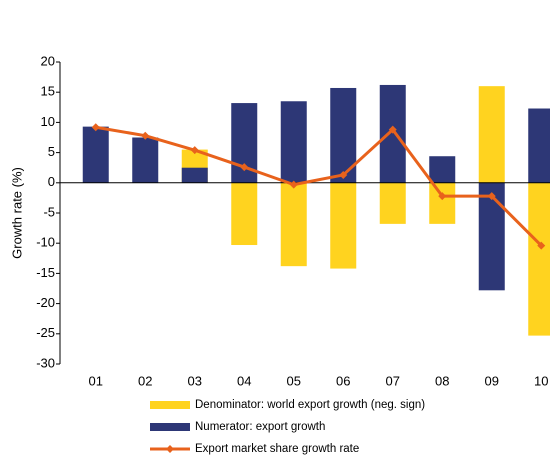  What do you see at coordinates (145, 380) in the screenshot?
I see `x-tick-label: 02` at bounding box center [145, 380].